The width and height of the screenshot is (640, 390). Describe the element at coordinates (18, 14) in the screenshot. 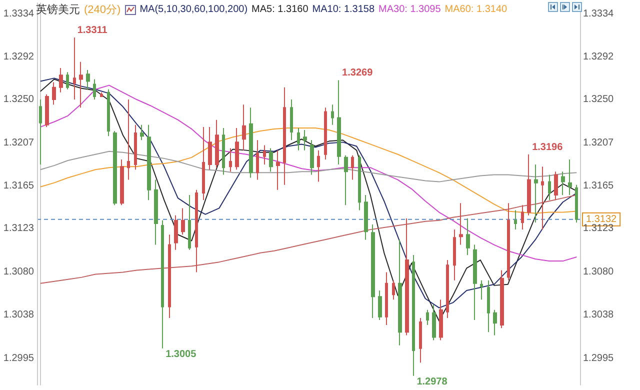

I see `y-tick-label: 1.3334` at that location.